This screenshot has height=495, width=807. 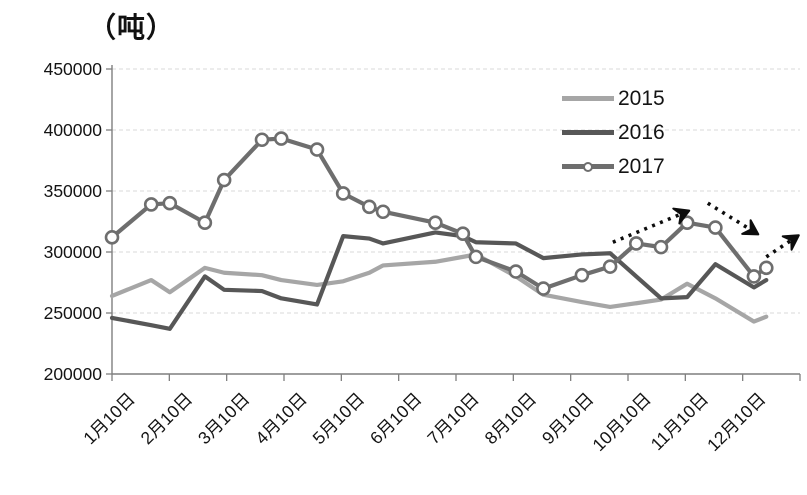 I want to click on y-axis-tick-label: 200000, so click(x=73, y=374).